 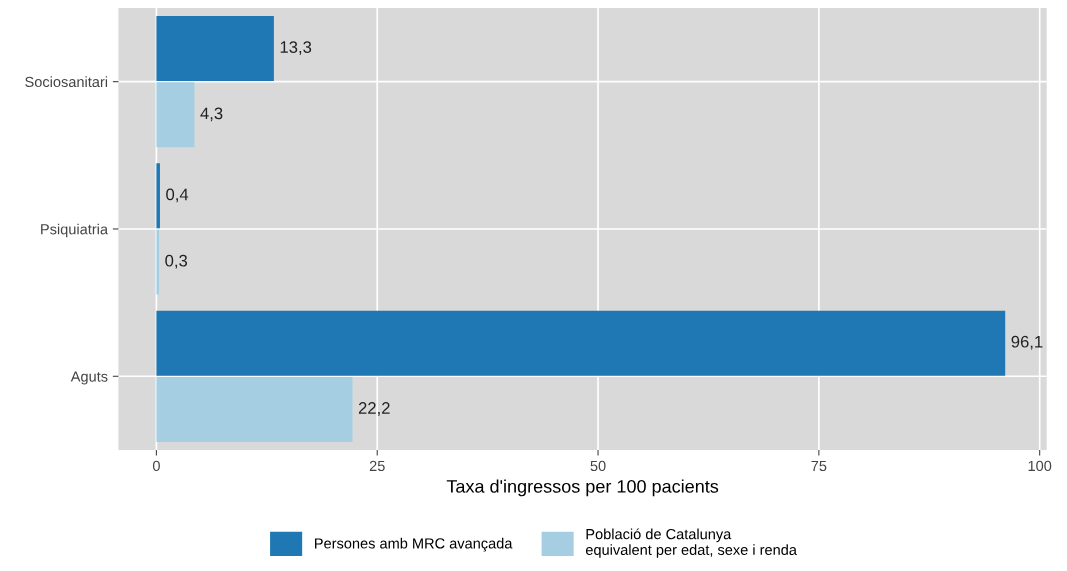 What do you see at coordinates (1027, 342) in the screenshot?
I see `data-label: 96,1` at bounding box center [1027, 342].